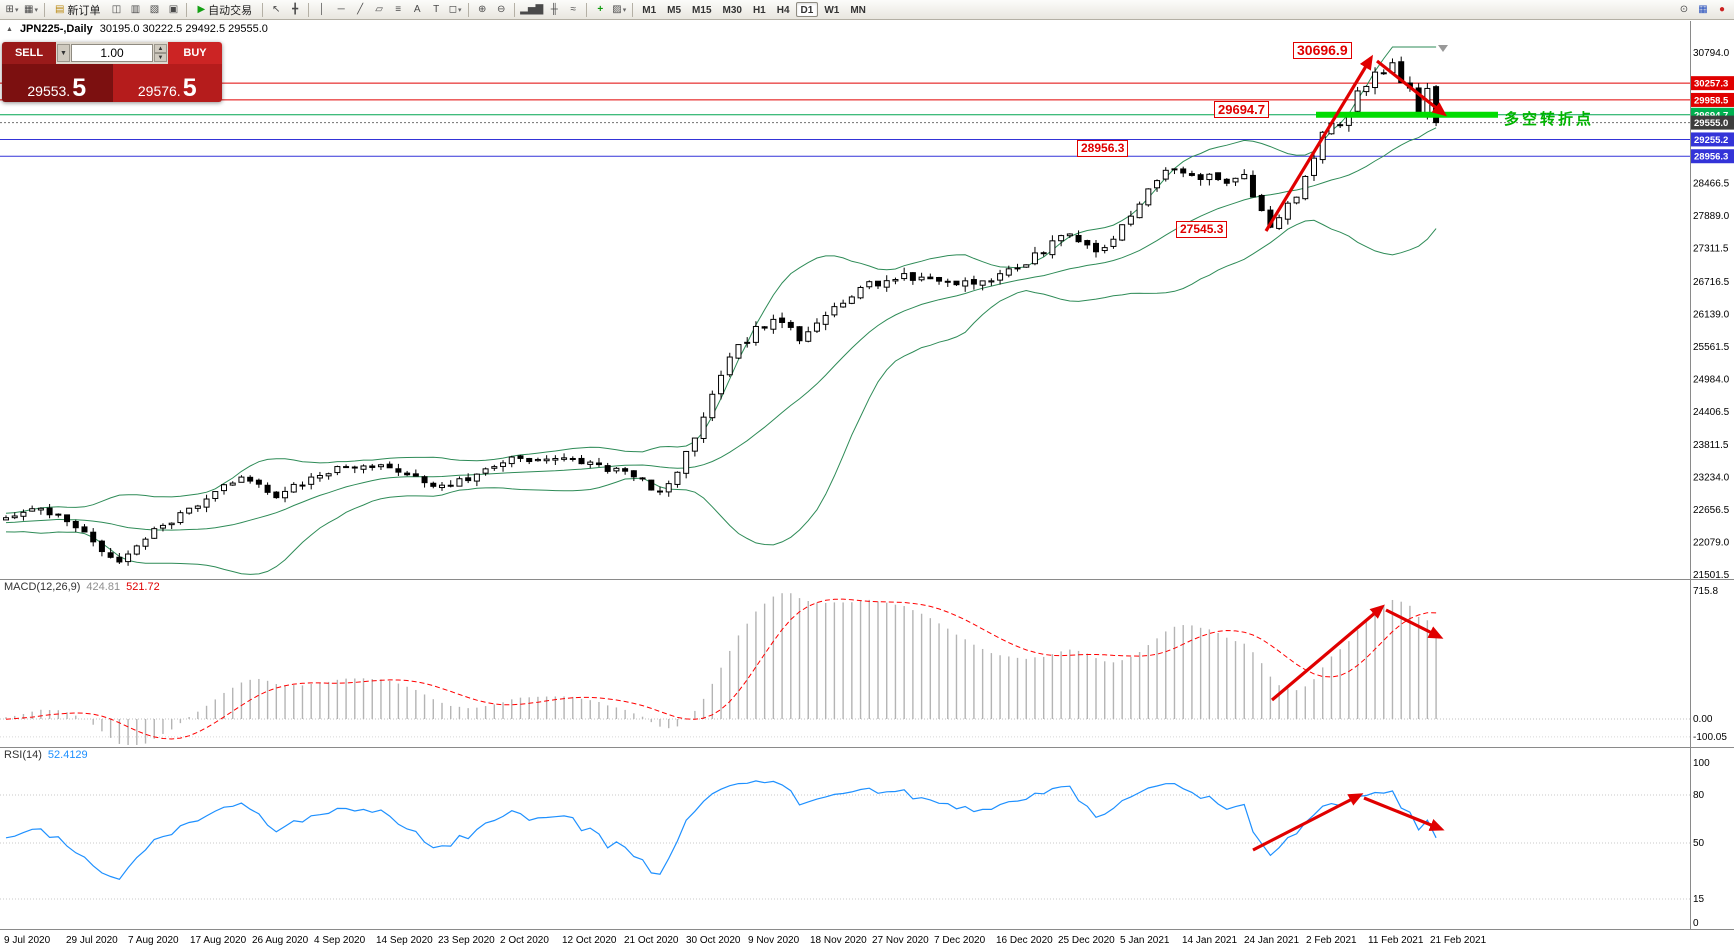 Image resolution: width=1734 pixels, height=950 pixels. I want to click on crosshair-icon: ╋, so click(295, 9).